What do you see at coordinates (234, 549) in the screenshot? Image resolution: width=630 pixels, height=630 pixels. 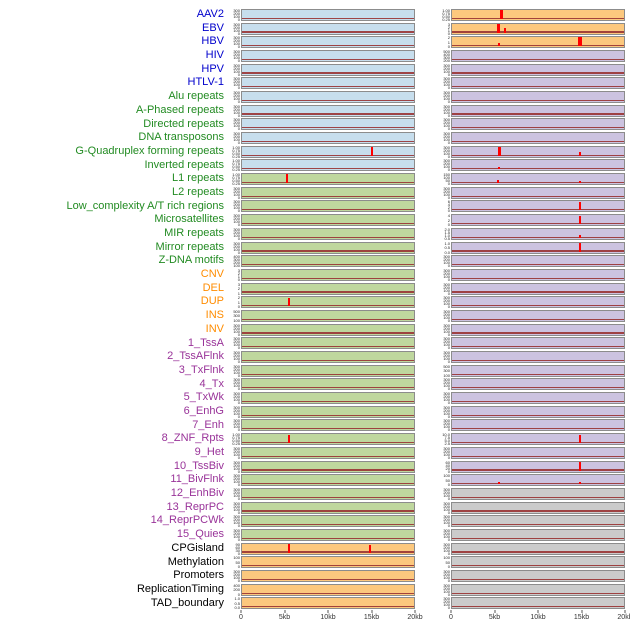 I see `left-y-axis: 90 60 30 0` at bounding box center [234, 549].